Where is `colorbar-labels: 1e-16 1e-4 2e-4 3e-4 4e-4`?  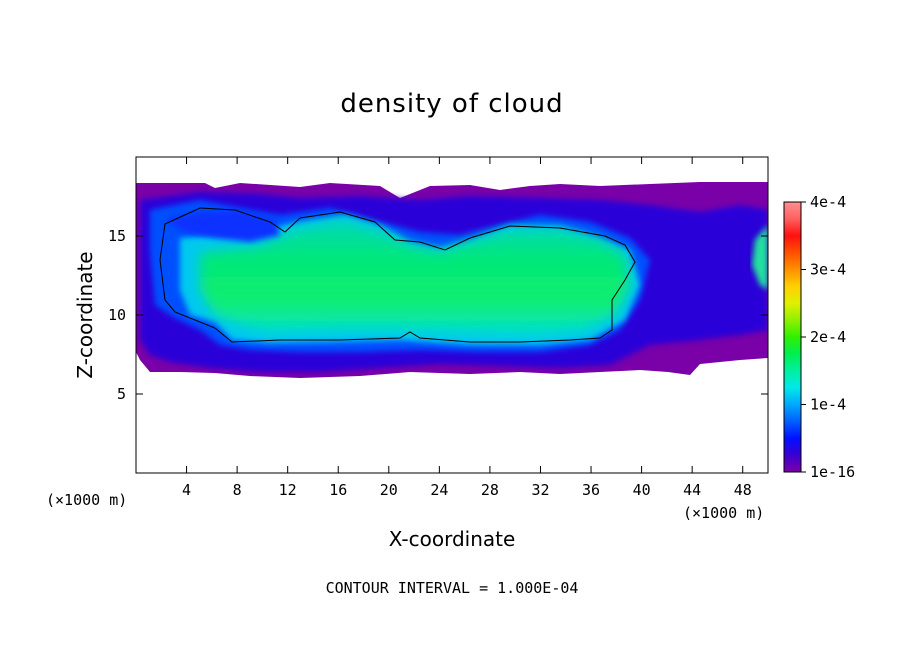 colorbar-labels: 1e-16 1e-4 2e-4 3e-4 4e-4 is located at coordinates (828, 337).